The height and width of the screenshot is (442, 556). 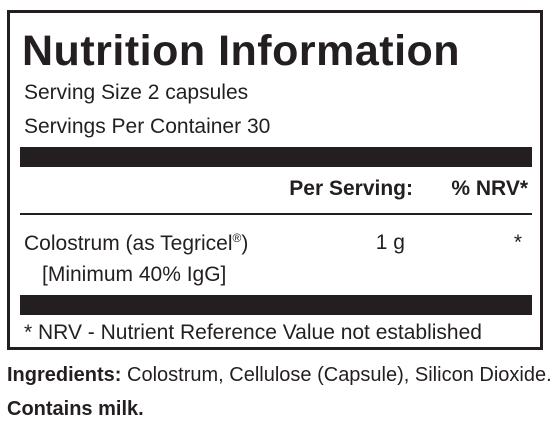 I want to click on per-serving-header: Per Serving:, so click(x=351, y=188).